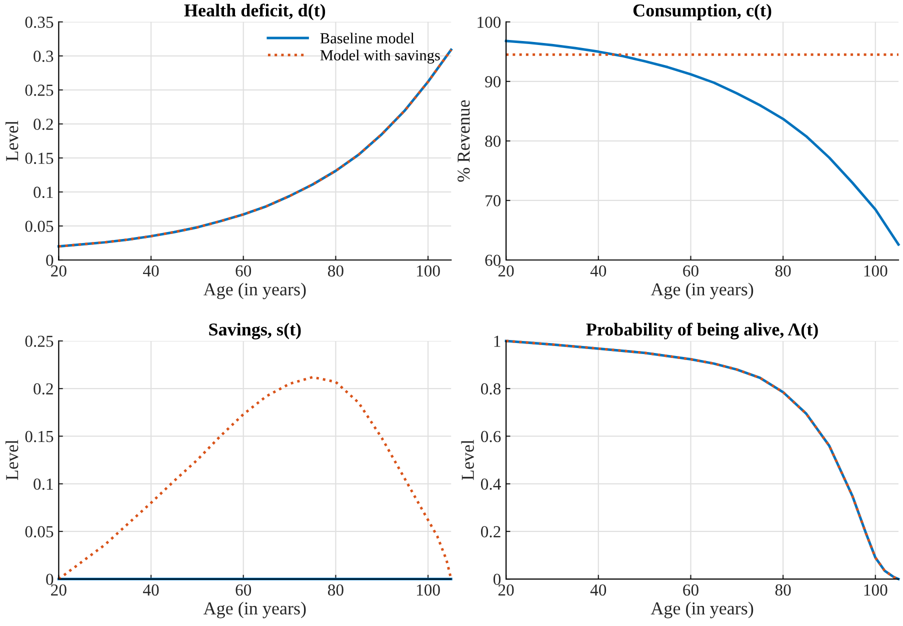 The image size is (903, 626). Describe the element at coordinates (491, 484) in the screenshot. I see `y-tick-label: 0.4` at that location.